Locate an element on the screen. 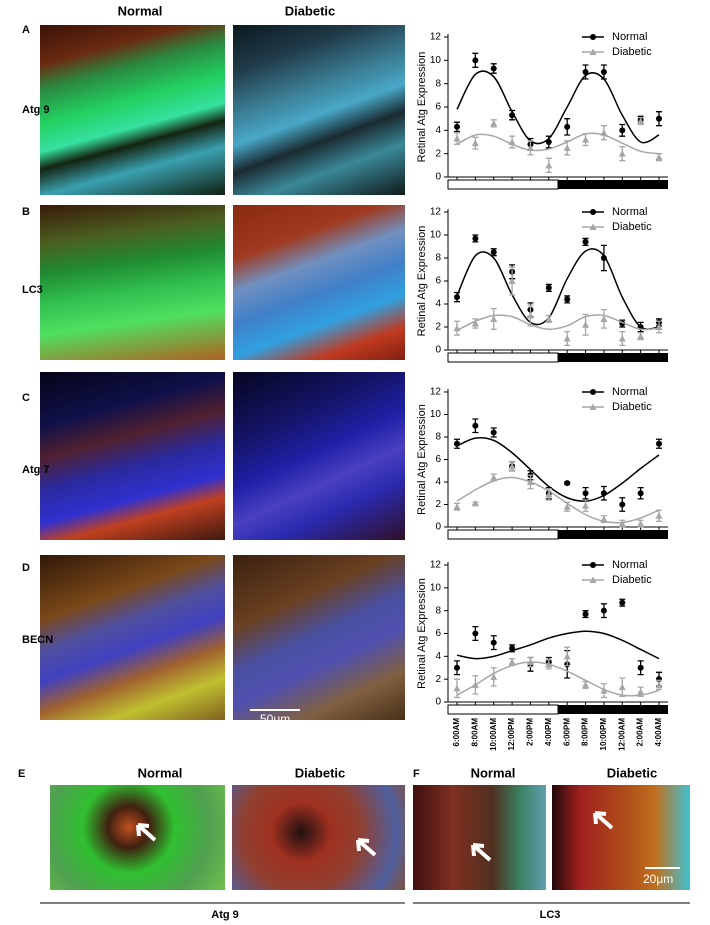  row-label: BECN is located at coordinates (37, 640).